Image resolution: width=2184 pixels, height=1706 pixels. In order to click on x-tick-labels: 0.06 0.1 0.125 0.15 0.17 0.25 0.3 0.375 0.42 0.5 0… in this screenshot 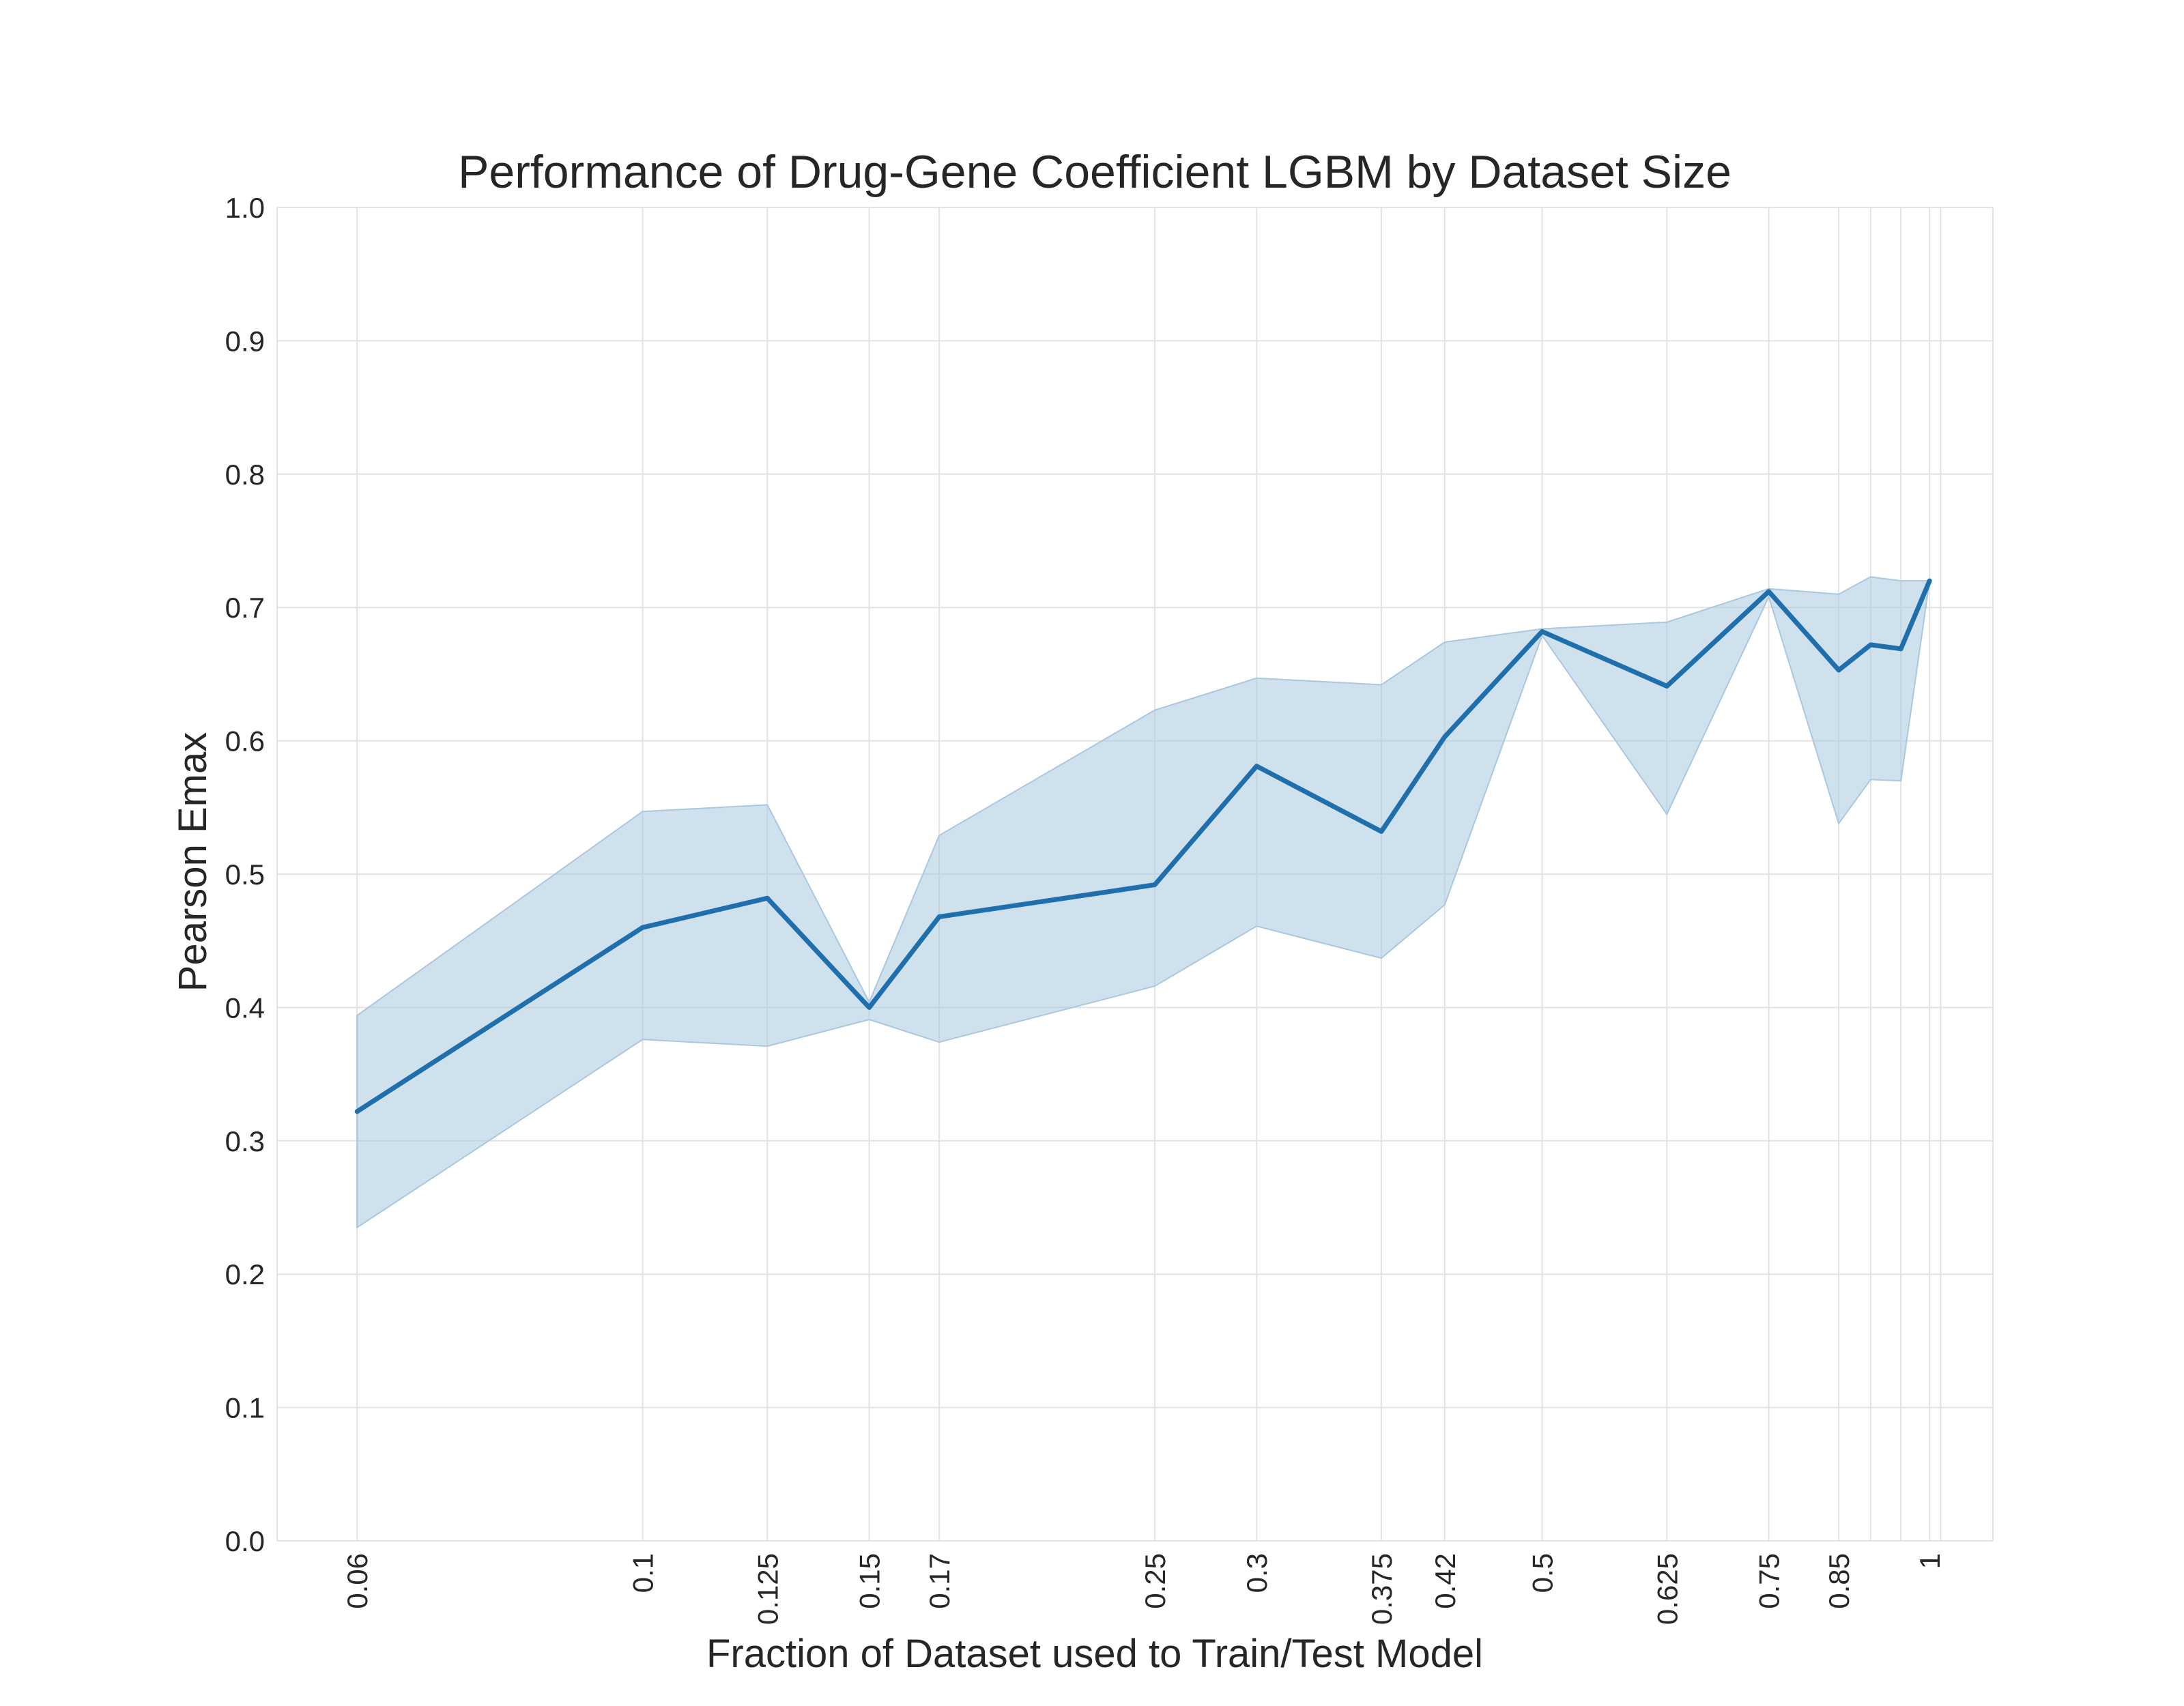, I will do `click(1143, 1589)`.